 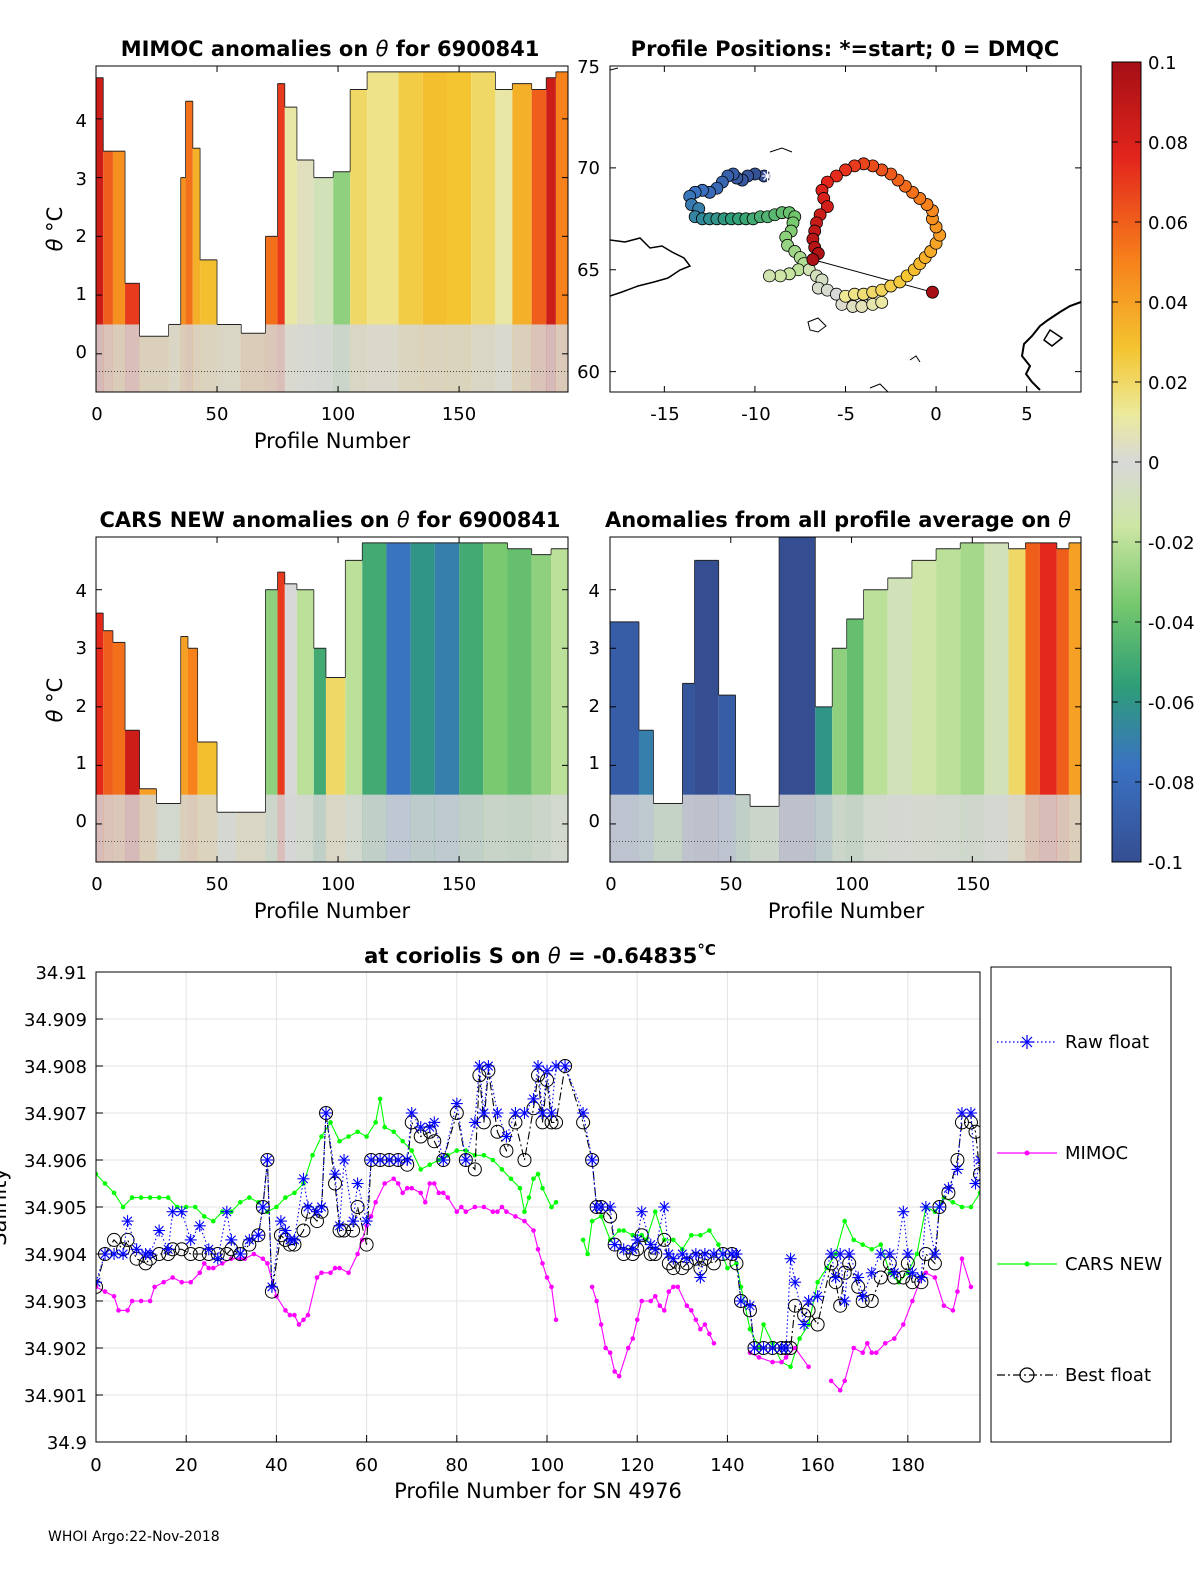 I want to click on positions-xtick: -10, so click(x=755, y=414).